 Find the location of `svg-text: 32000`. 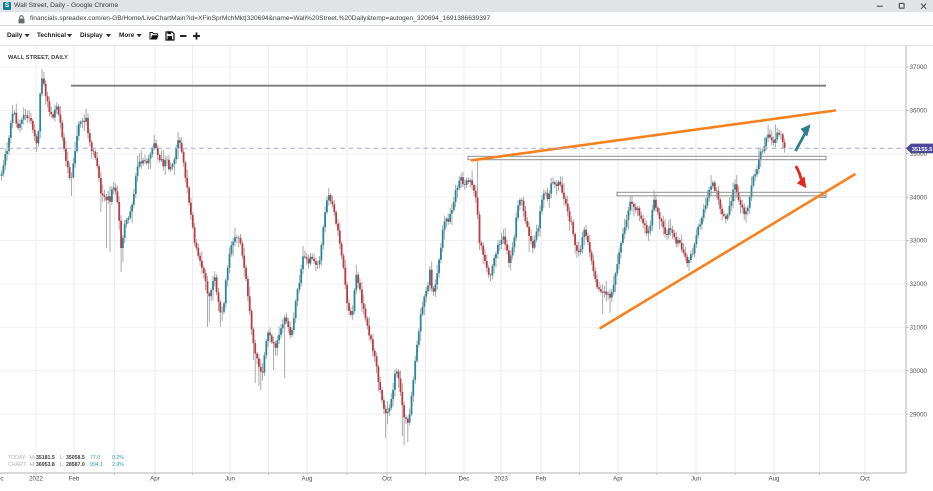

svg-text: 32000 is located at coordinates (919, 284).